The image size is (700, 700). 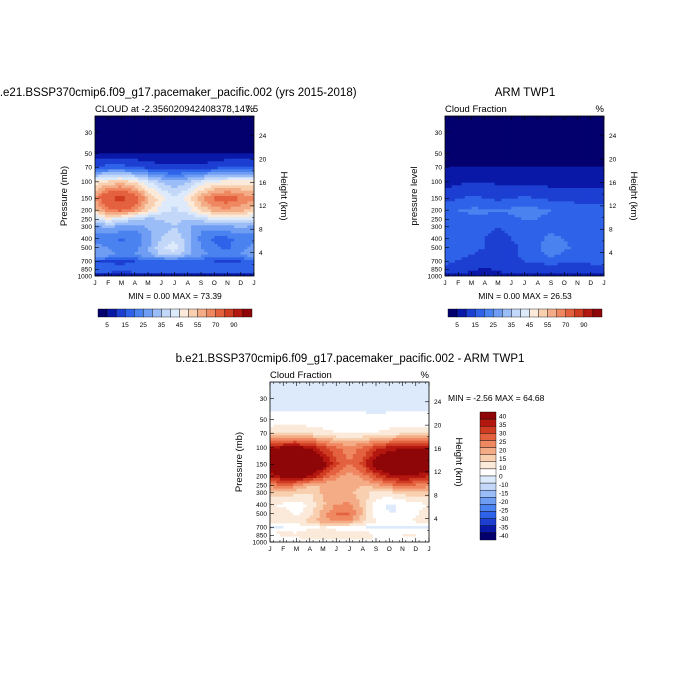 What do you see at coordinates (86, 182) in the screenshot?
I see `y-tick-label: 100` at bounding box center [86, 182].